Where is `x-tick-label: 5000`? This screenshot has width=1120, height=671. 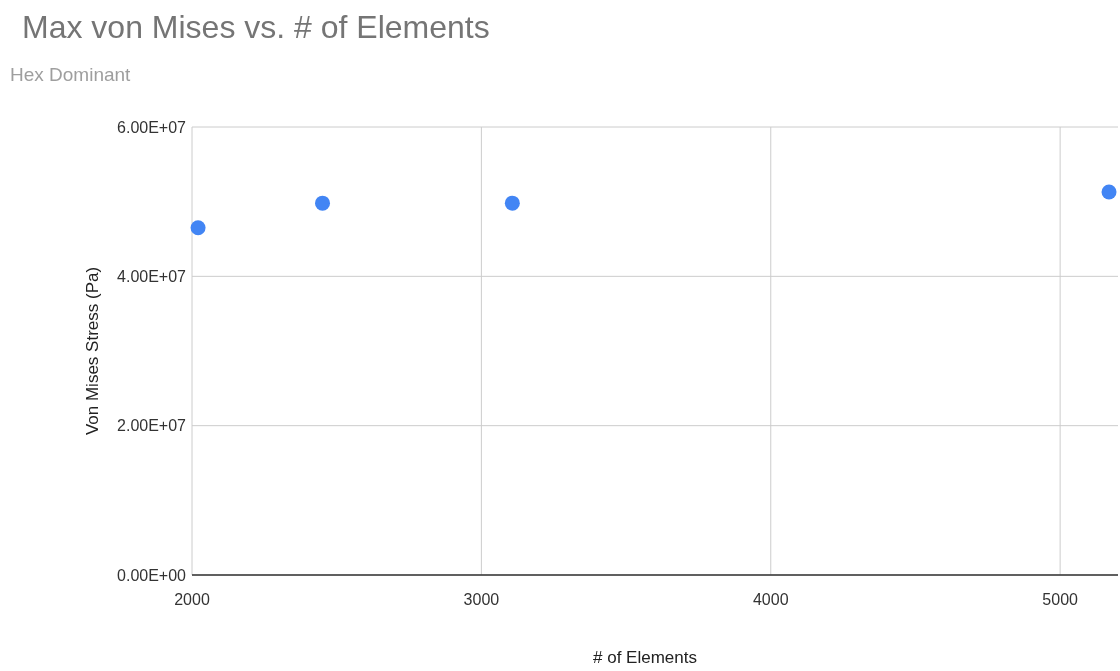
x-tick-label: 5000 is located at coordinates (1060, 599).